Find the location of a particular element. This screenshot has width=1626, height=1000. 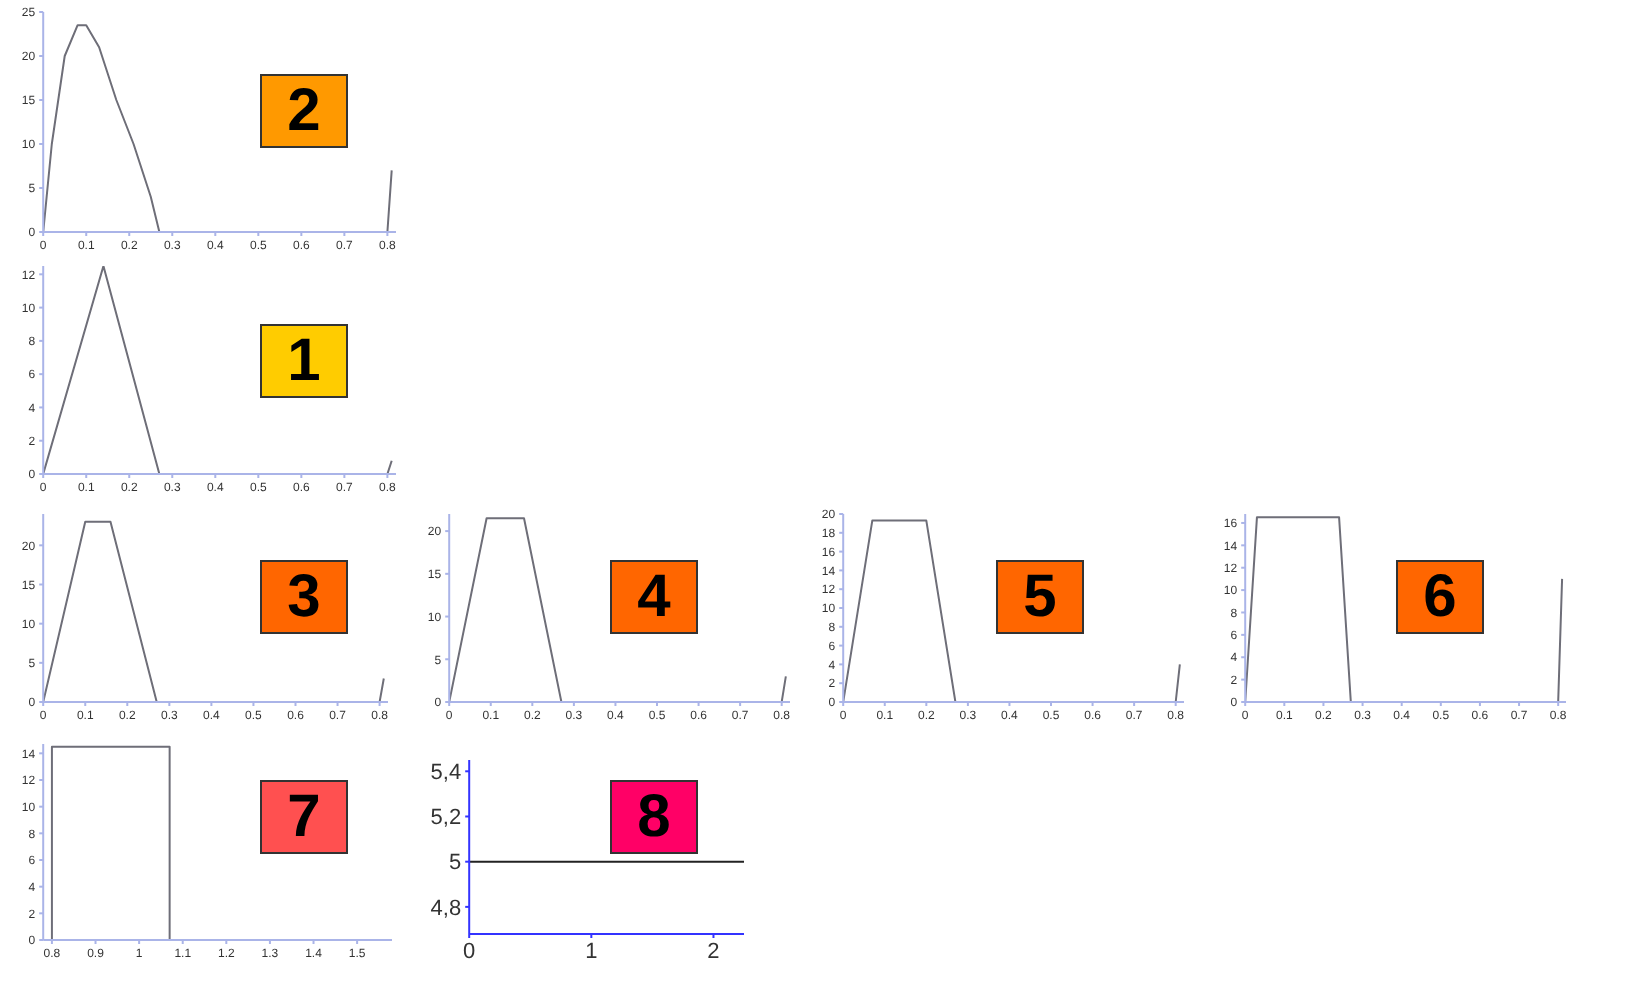

x-tick-label: 1 is located at coordinates (591, 951).